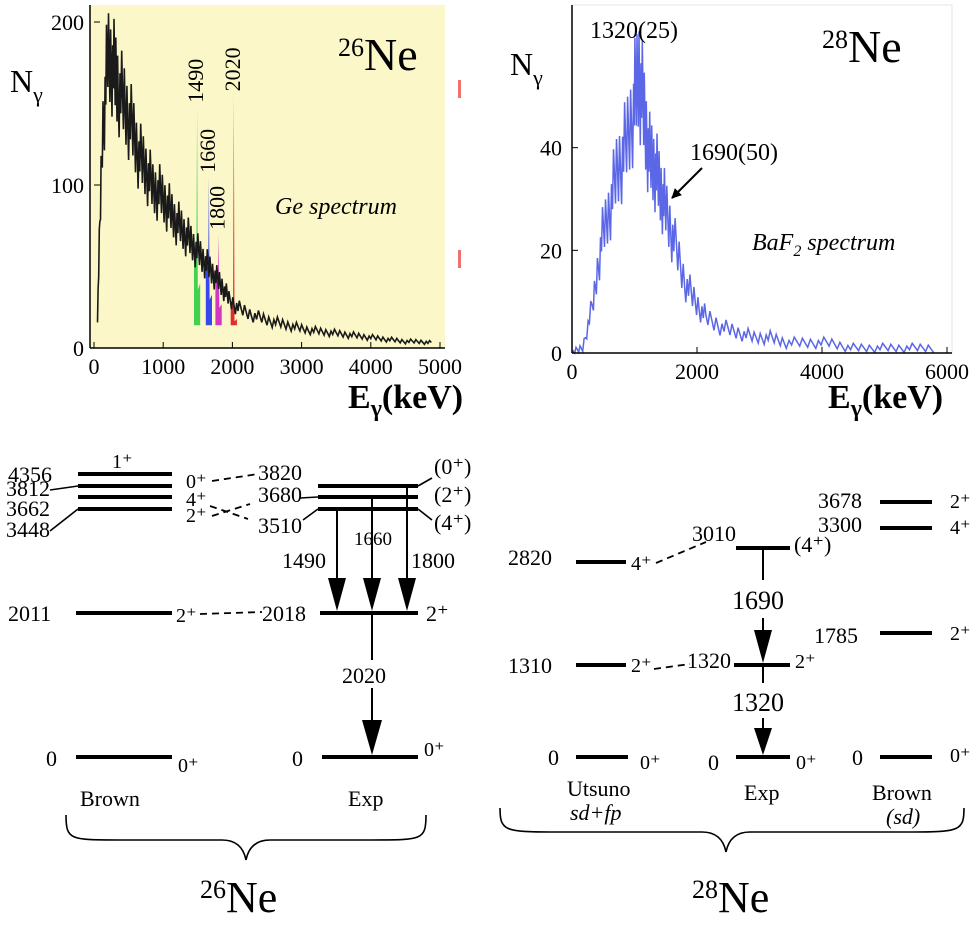 The height and width of the screenshot is (930, 977). Describe the element at coordinates (304, 560) in the screenshot. I see `transition-energy: 1490` at that location.